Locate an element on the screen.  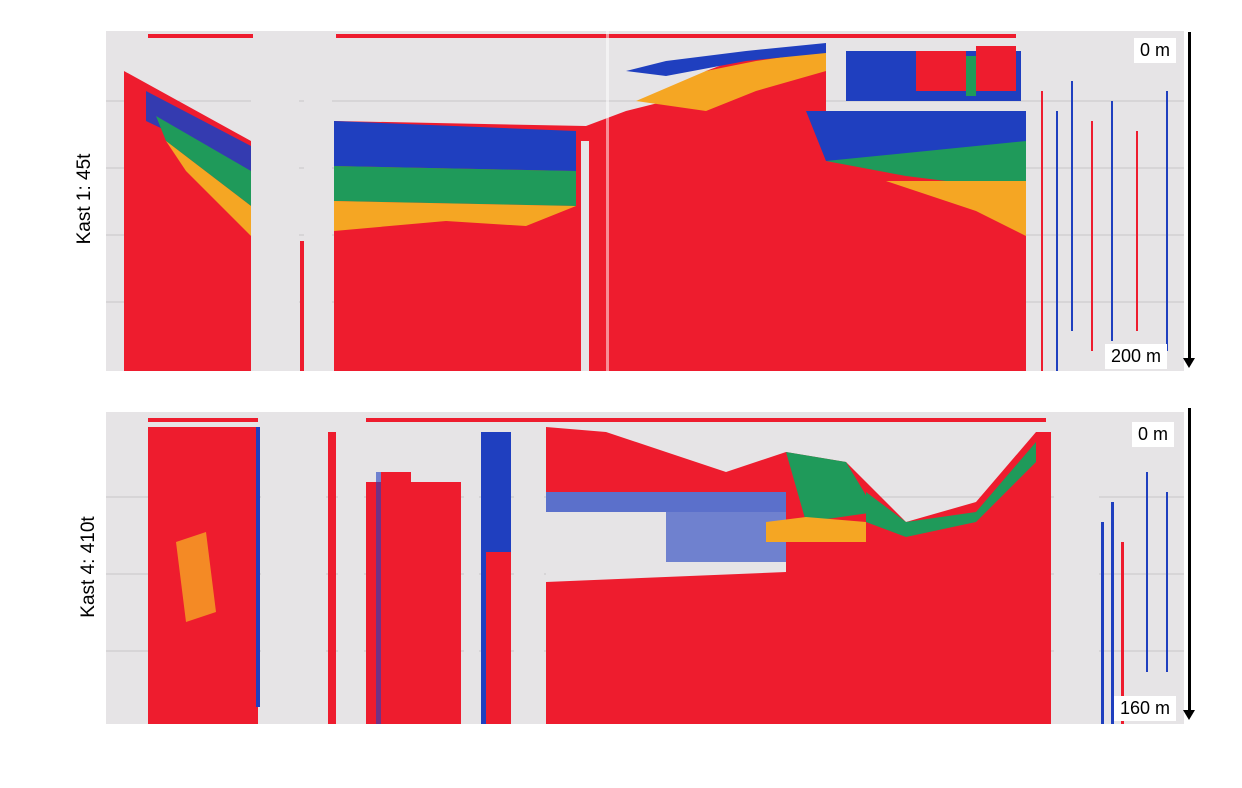
panel-1-depth-arrow is located at coordinates (1189, 196).